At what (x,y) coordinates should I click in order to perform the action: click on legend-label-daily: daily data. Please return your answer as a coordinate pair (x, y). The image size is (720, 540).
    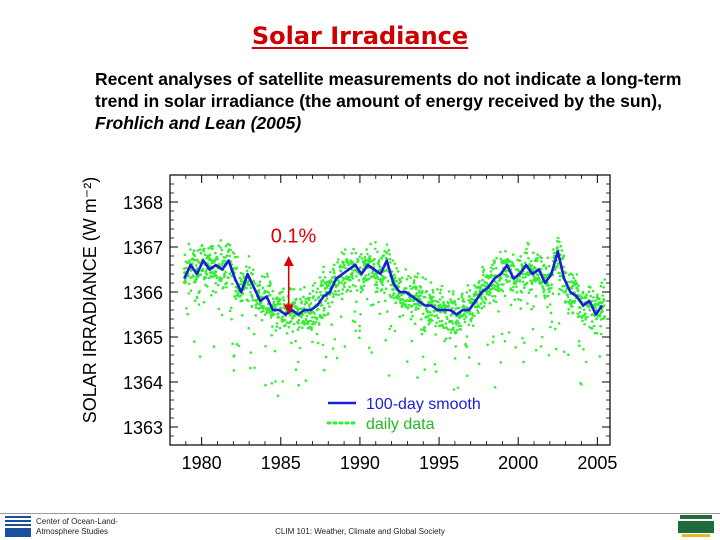
    Looking at the image, I should click on (400, 424).